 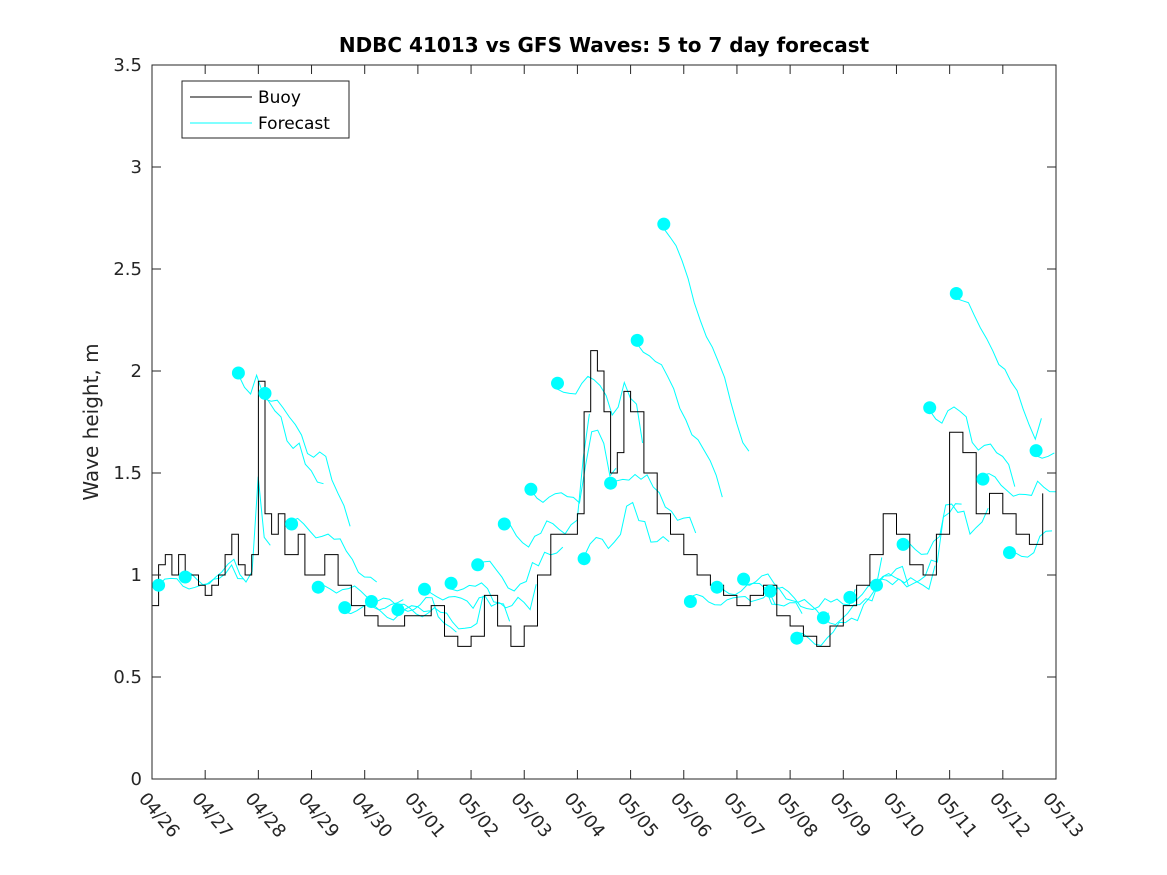 What do you see at coordinates (127, 269) in the screenshot?
I see `y-tick-label: 2.5` at bounding box center [127, 269].